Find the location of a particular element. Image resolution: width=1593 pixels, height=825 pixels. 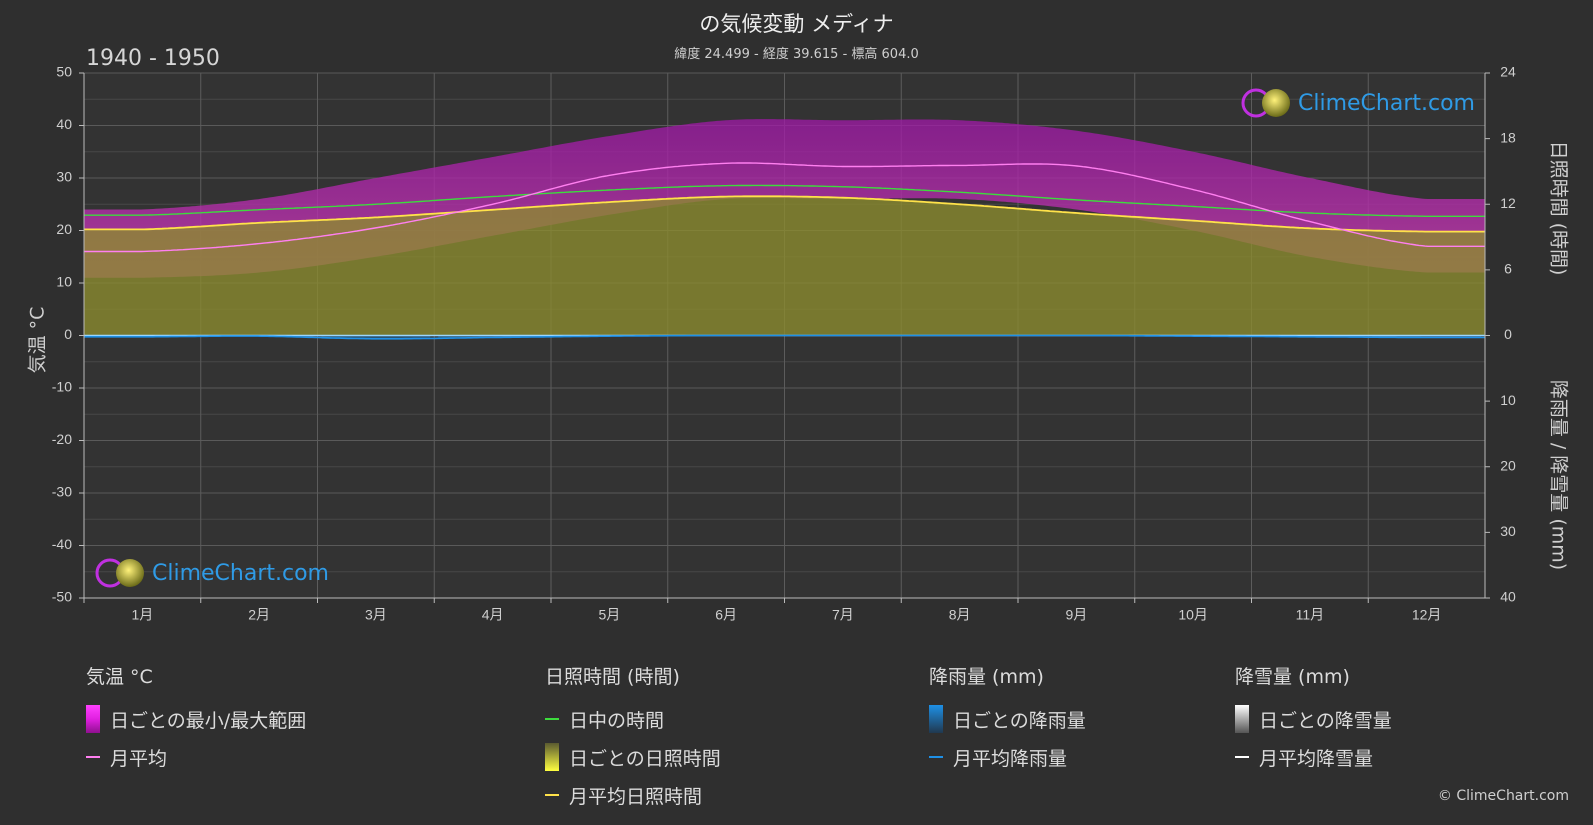

tick-label-left: -20 is located at coordinates (62, 439).